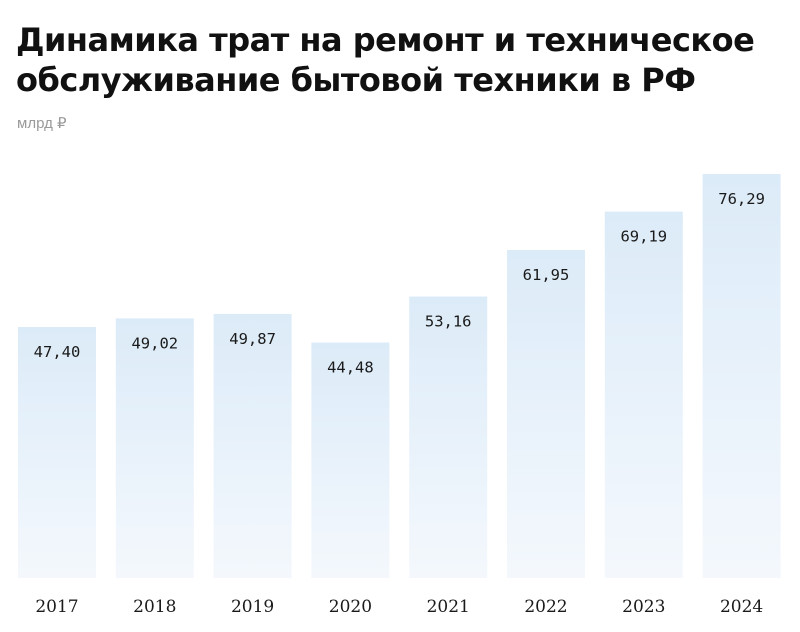  I want to click on x-tick-2020: 2020, so click(350, 607).